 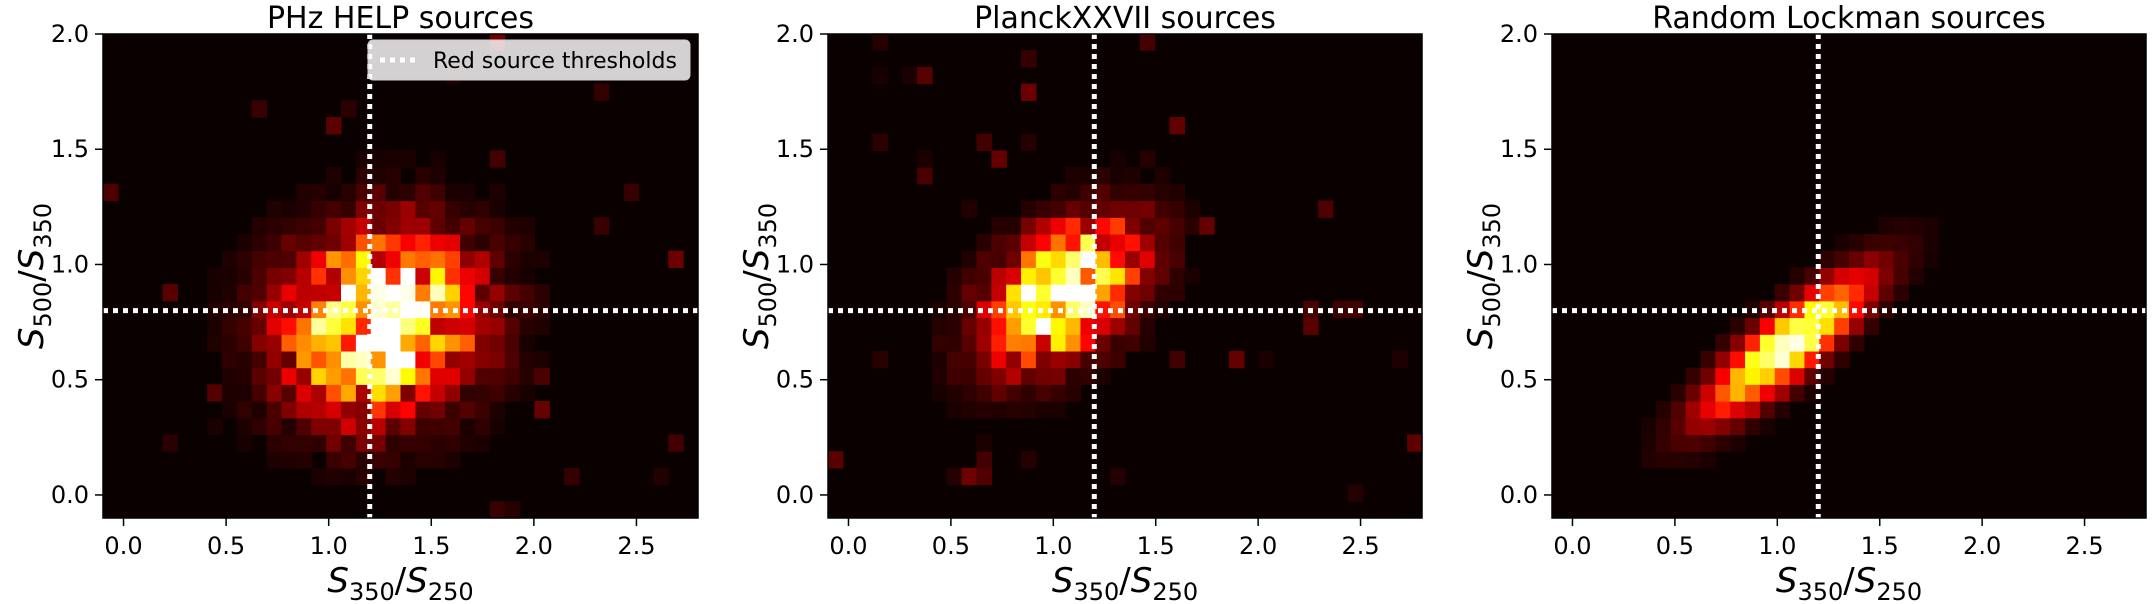 I want to click on y-tick-label: 0.0, so click(x=70, y=495).